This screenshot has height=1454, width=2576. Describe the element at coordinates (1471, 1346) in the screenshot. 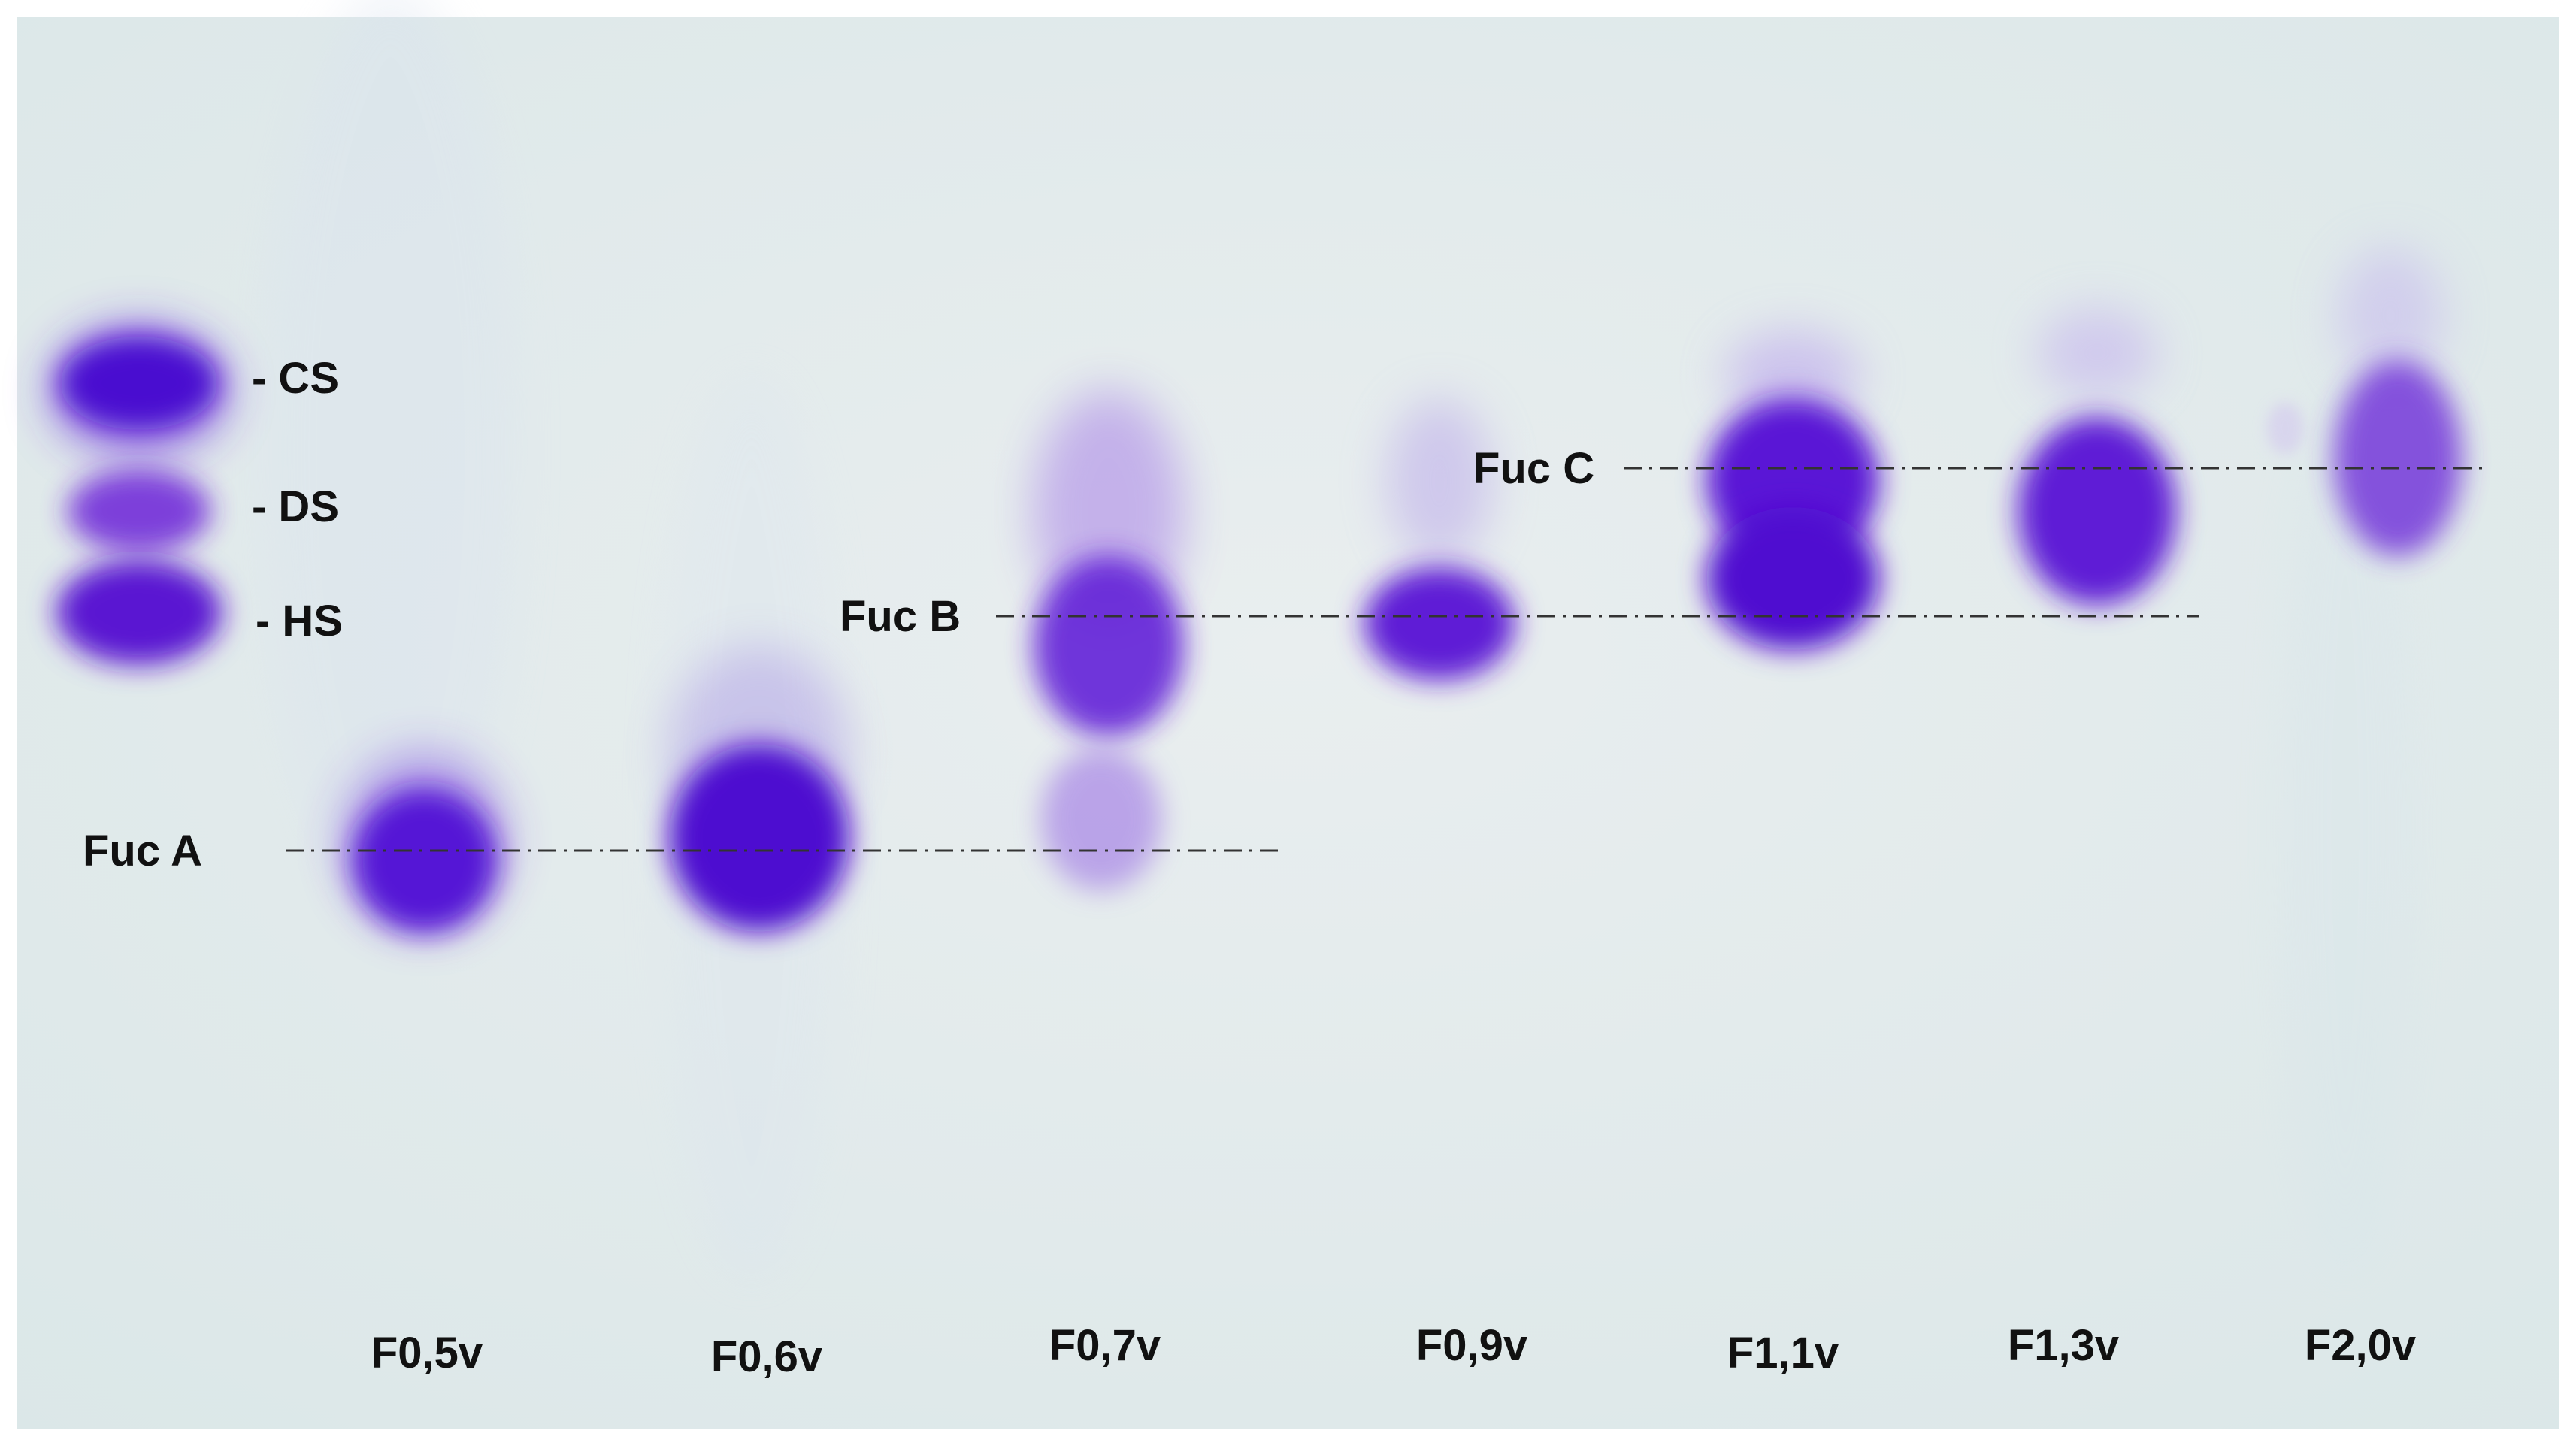

I see `lane-label-f09v: F0,9v` at that location.